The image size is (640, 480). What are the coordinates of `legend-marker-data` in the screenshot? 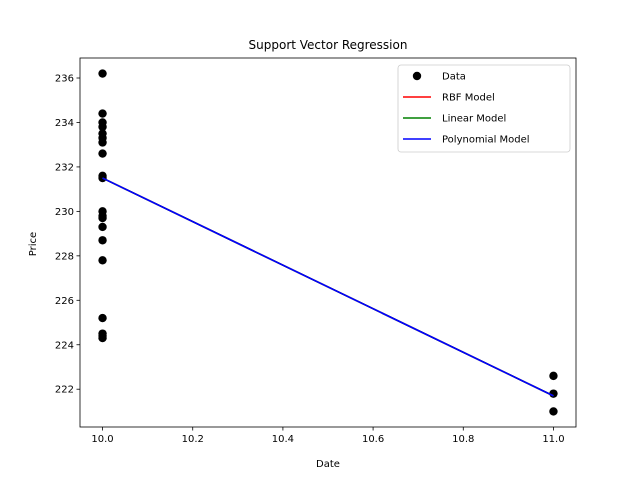 It's located at (417, 76).